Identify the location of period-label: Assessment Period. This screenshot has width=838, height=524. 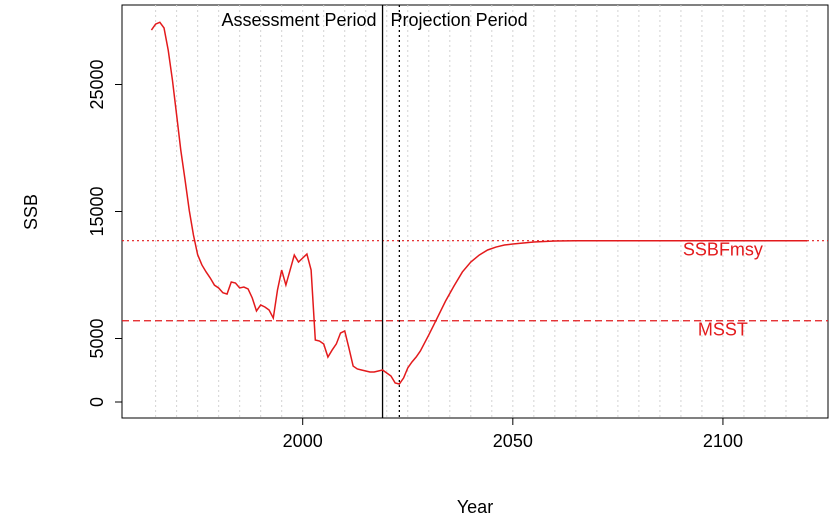
(298, 20).